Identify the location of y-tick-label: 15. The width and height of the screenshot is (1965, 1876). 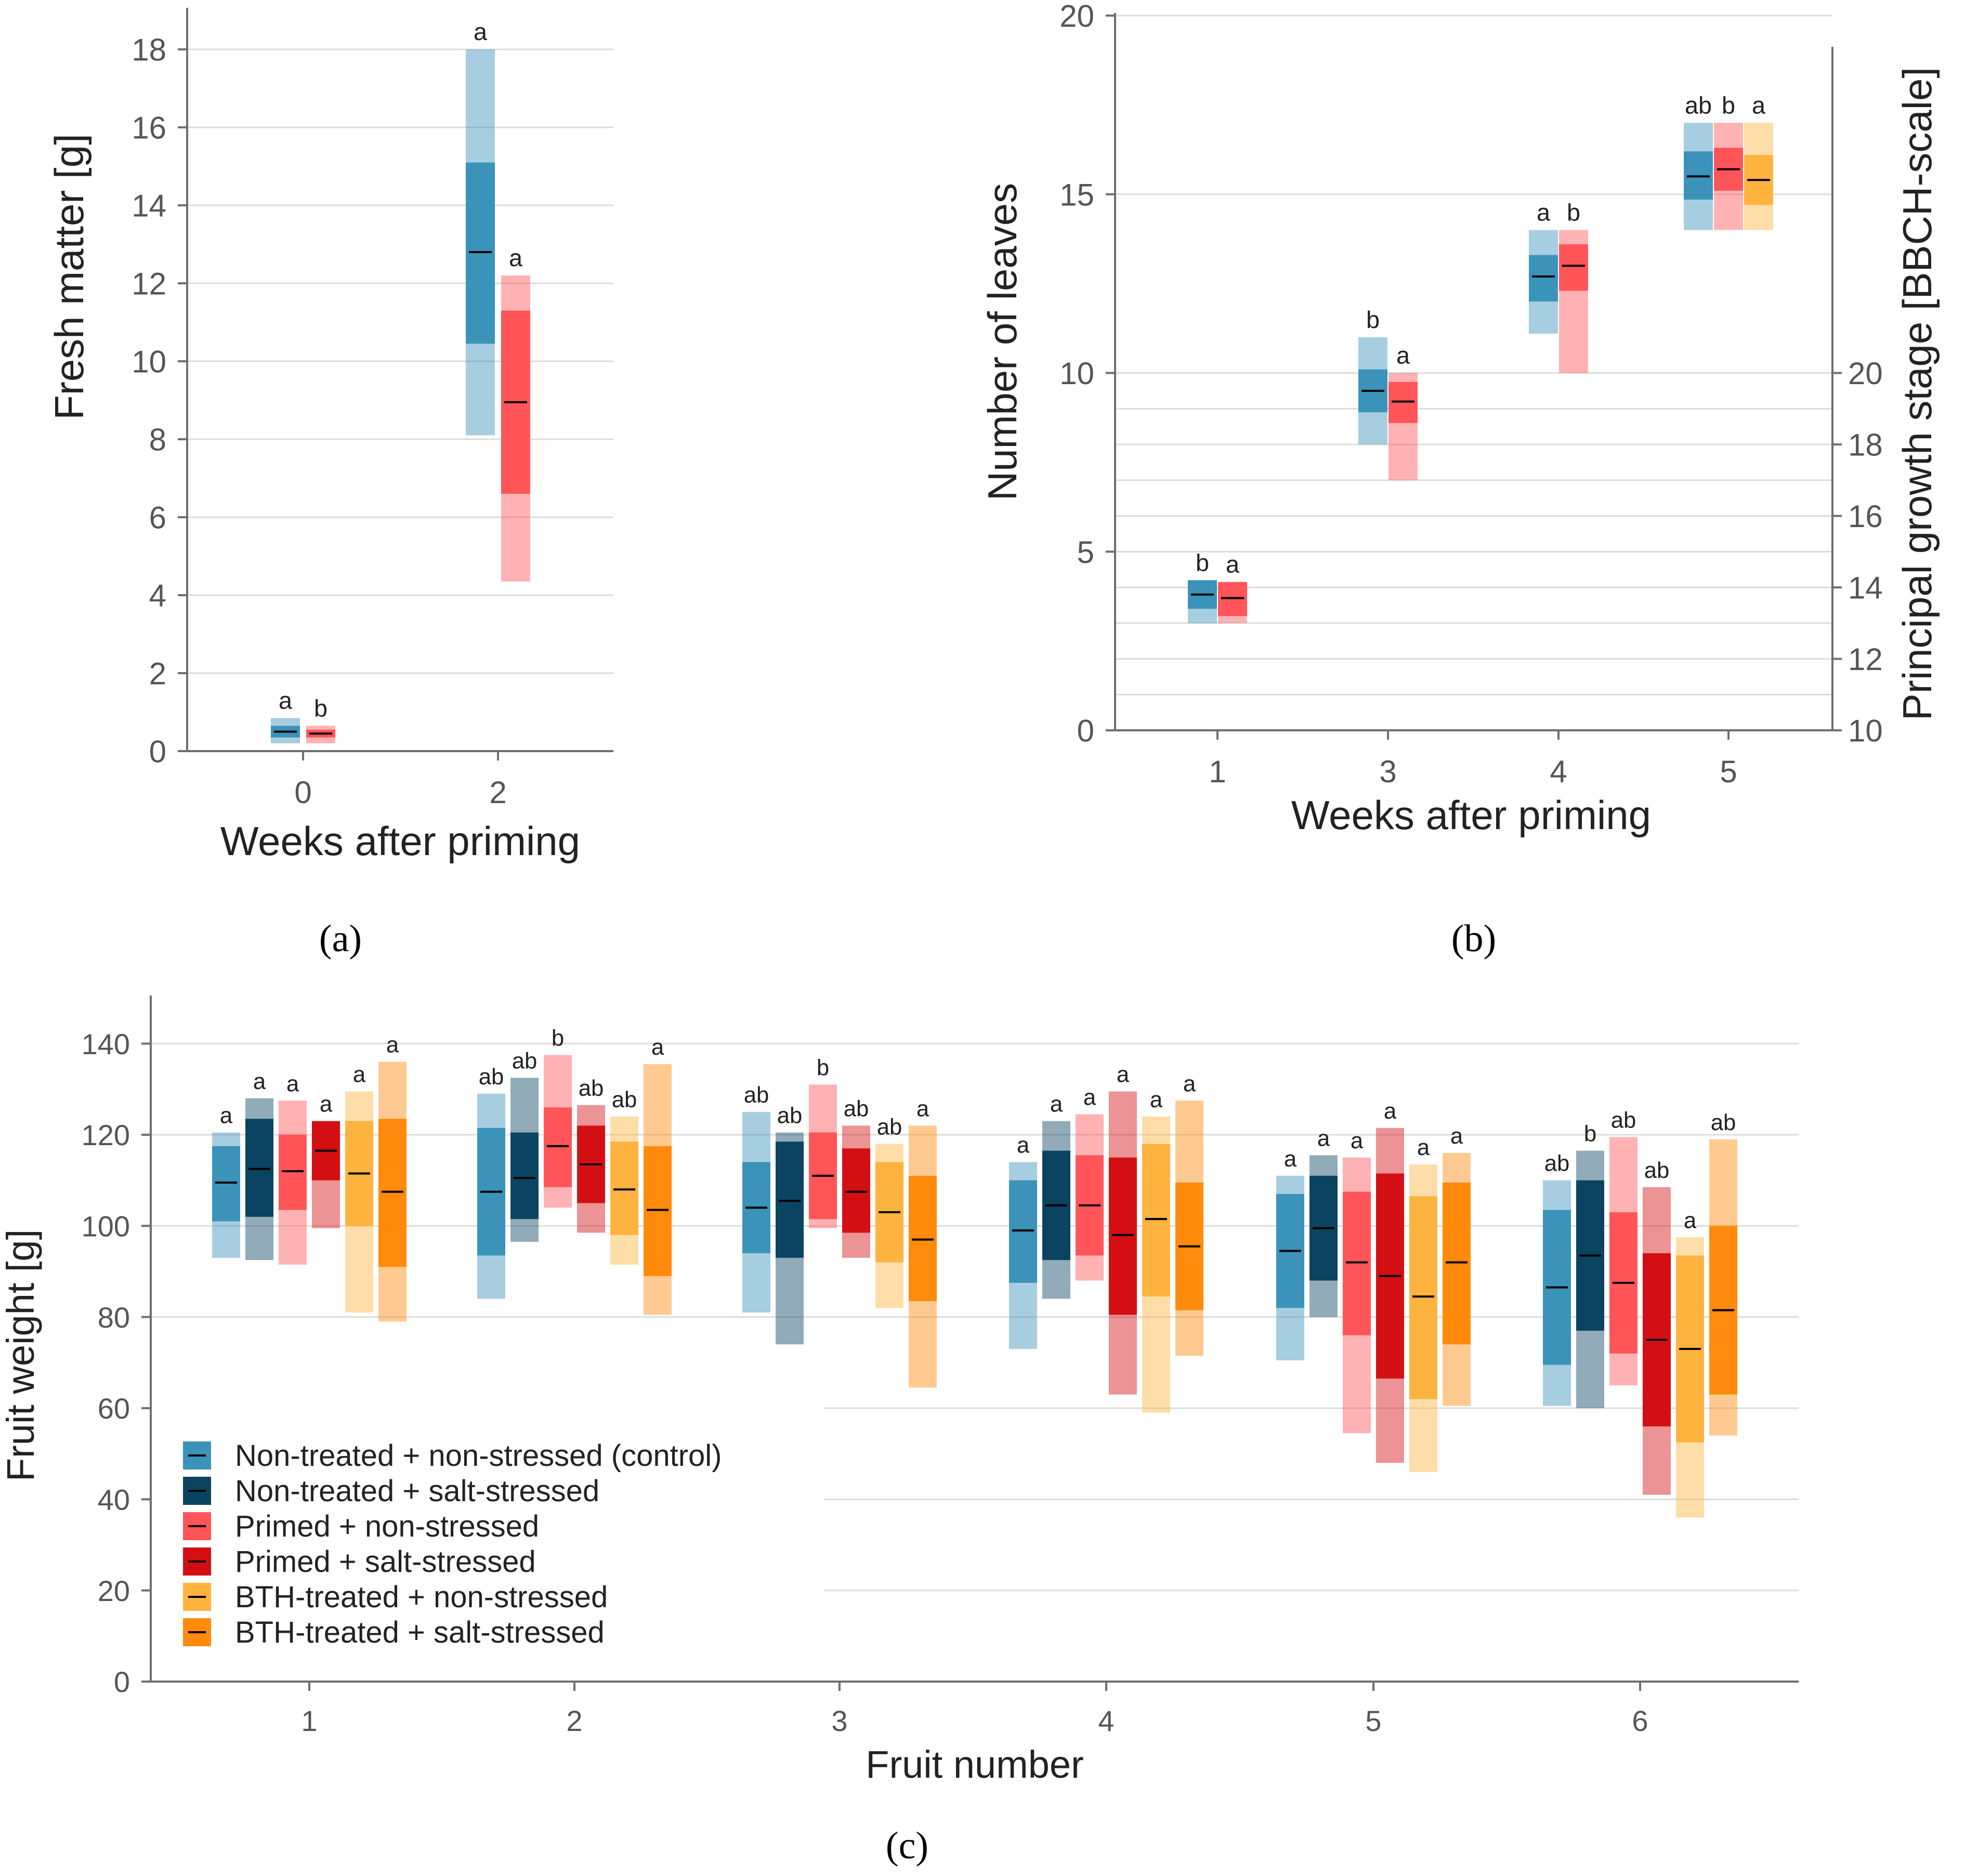
(1077, 194).